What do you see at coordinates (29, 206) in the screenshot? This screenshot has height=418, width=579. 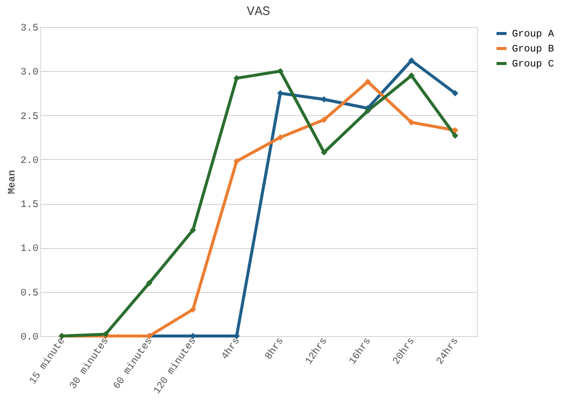 I see `y-tick-label: 1.5` at bounding box center [29, 206].